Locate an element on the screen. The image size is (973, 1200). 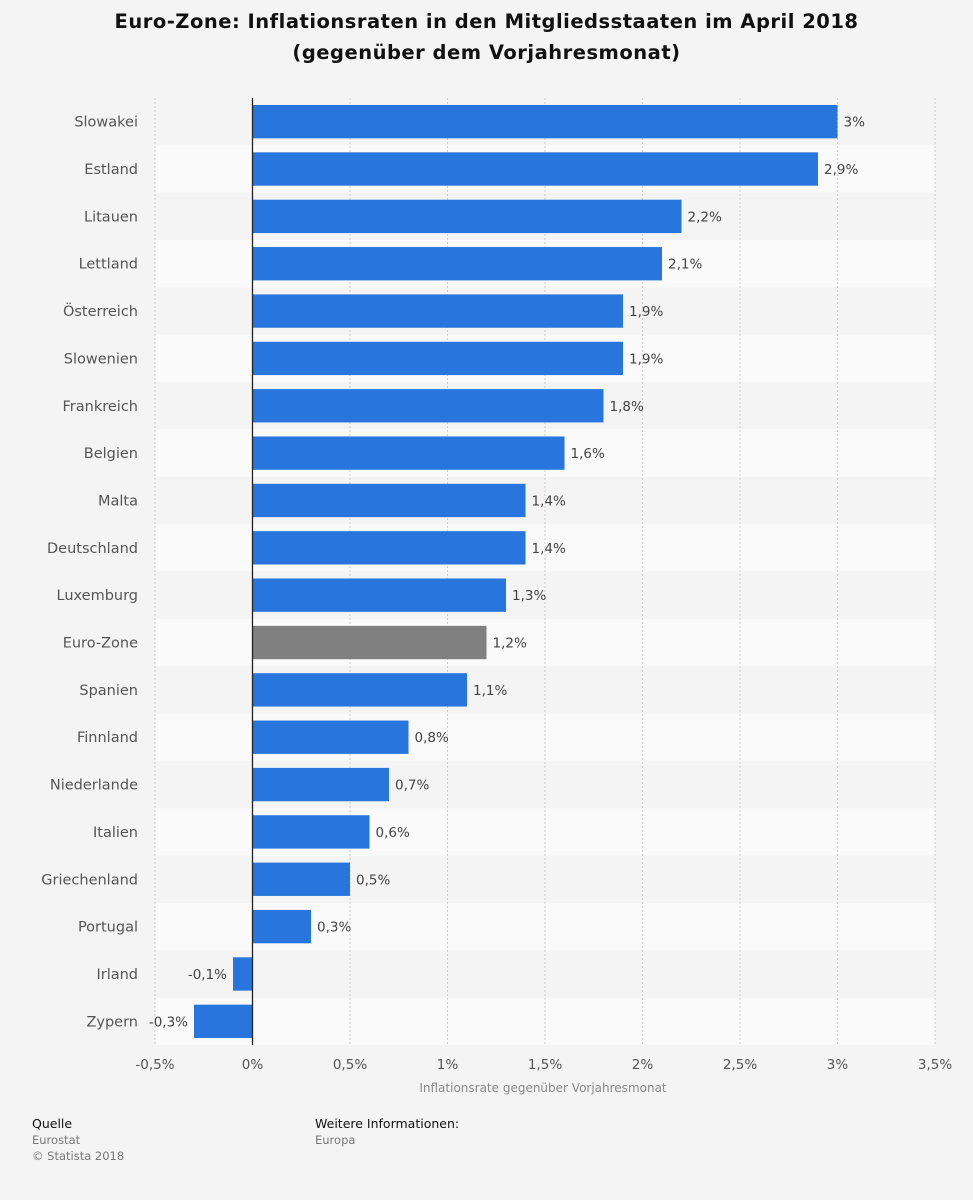
category-label: Slowenien is located at coordinates (101, 359).